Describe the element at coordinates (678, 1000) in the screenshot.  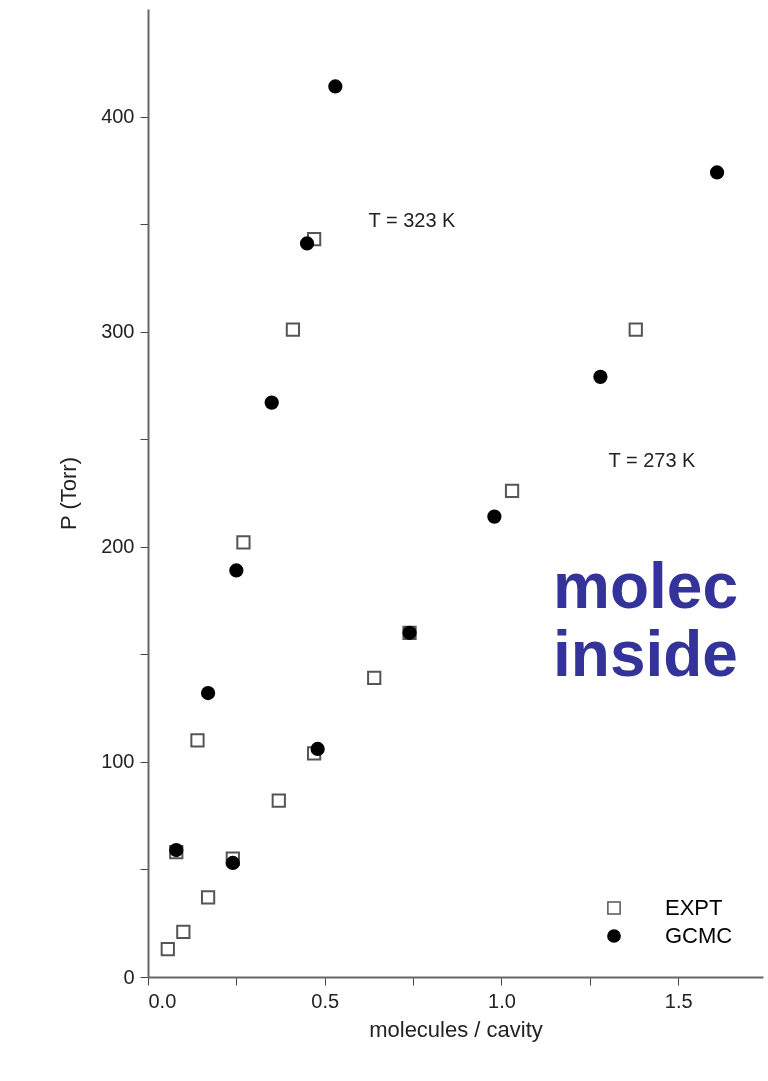
I see `x-tick-label: 1.5` at that location.